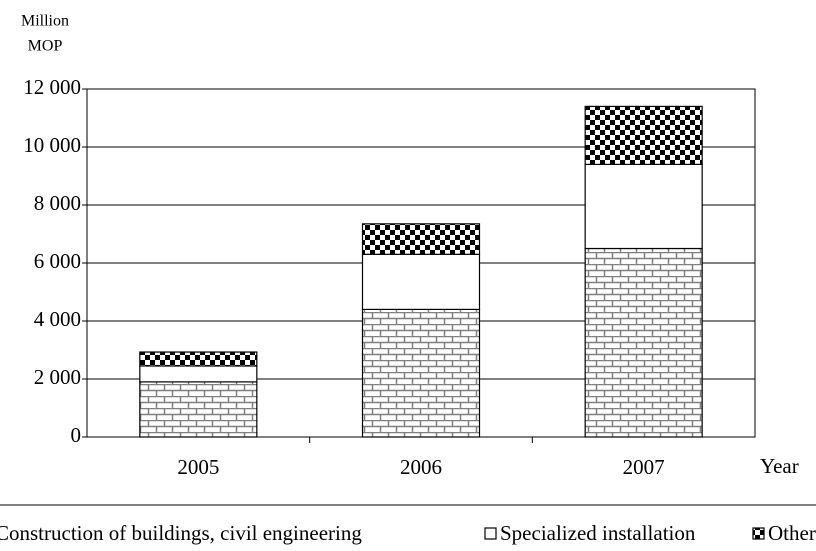 The image size is (816, 551). Describe the element at coordinates (76, 435) in the screenshot. I see `y-tick-label: 0` at that location.